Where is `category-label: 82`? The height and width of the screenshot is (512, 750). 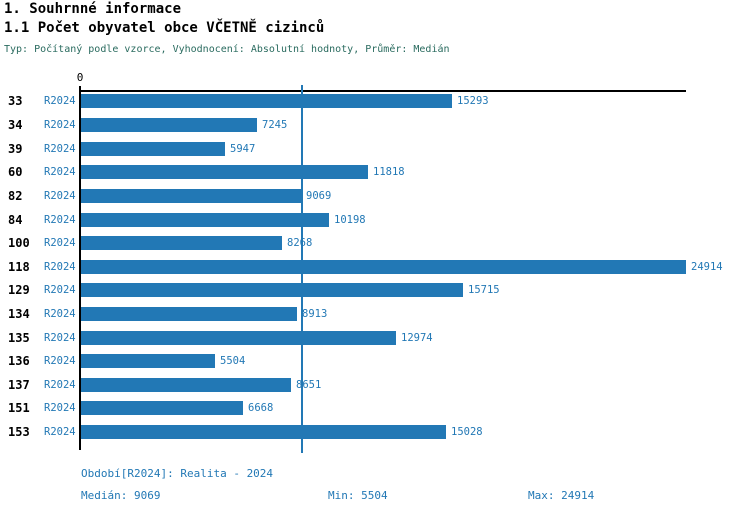
category-label: 82 is located at coordinates (15, 195).